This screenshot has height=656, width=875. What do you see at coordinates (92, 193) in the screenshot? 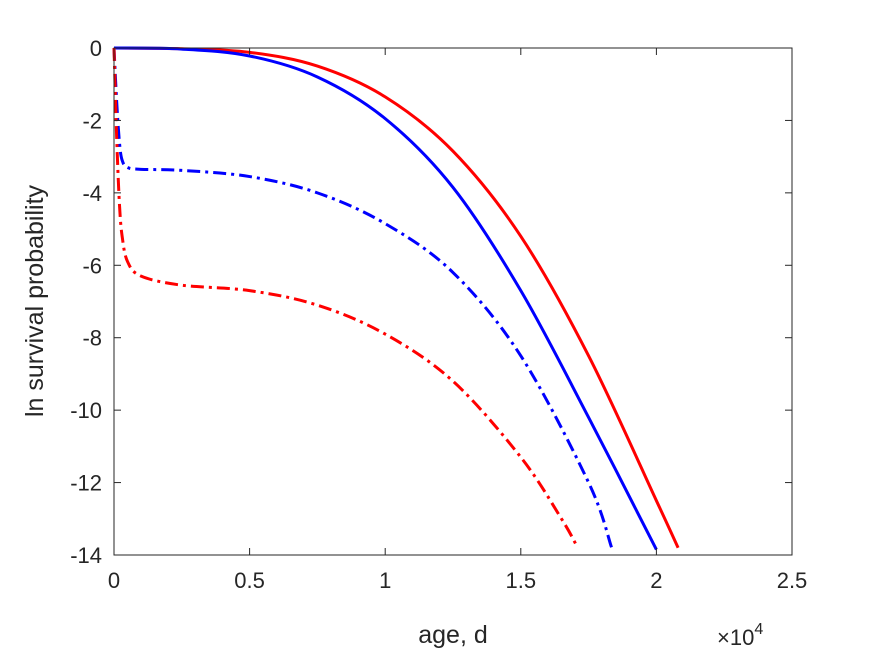
I see `y-tick-label: -4` at bounding box center [92, 193].